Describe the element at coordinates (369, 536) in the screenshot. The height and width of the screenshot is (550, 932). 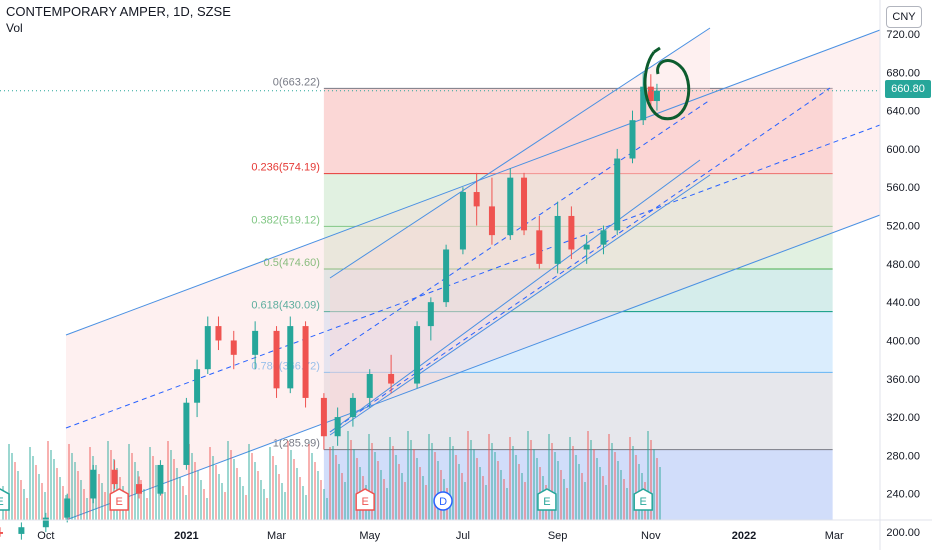
I see `x-tick-label: May` at that location.